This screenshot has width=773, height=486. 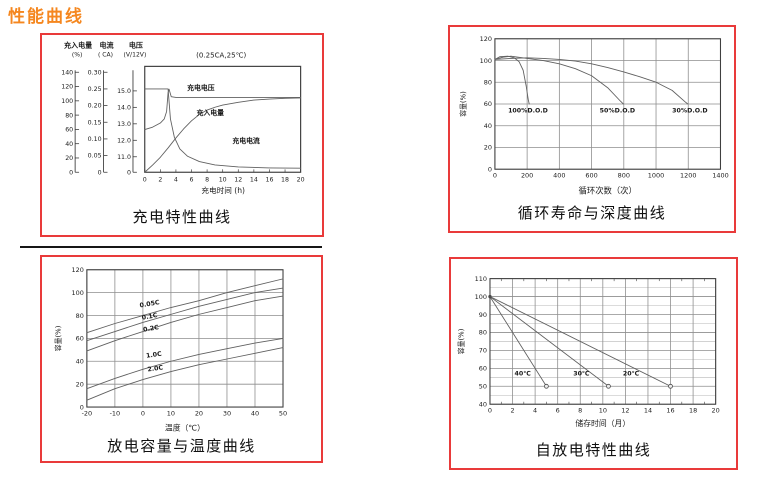 I want to click on current-tick-label: 0.15, so click(x=95, y=122).